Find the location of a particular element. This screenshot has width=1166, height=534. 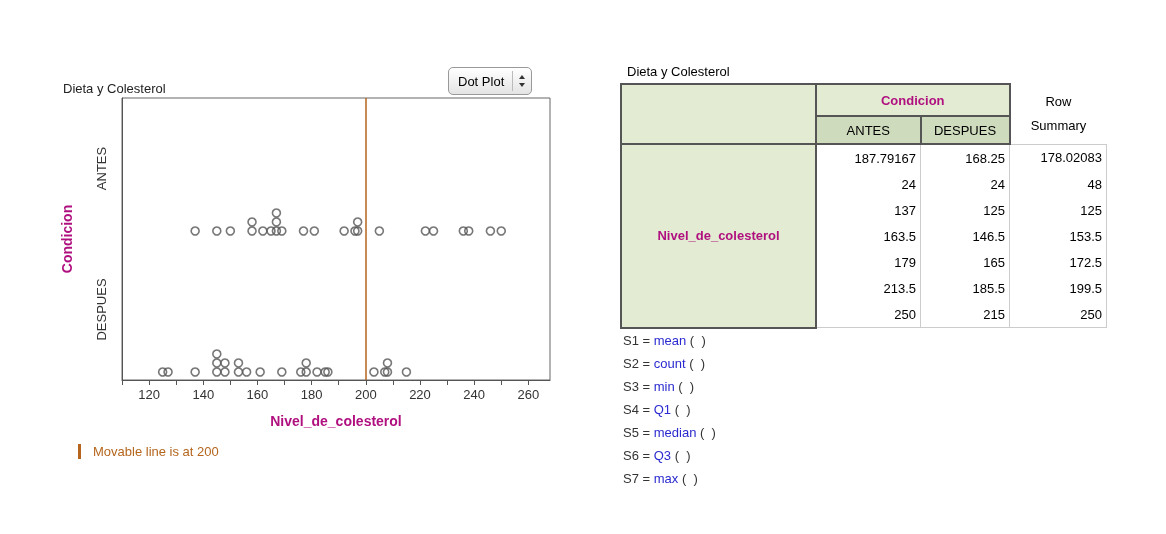

legend-label: Movable line is at 200 is located at coordinates (148, 451).